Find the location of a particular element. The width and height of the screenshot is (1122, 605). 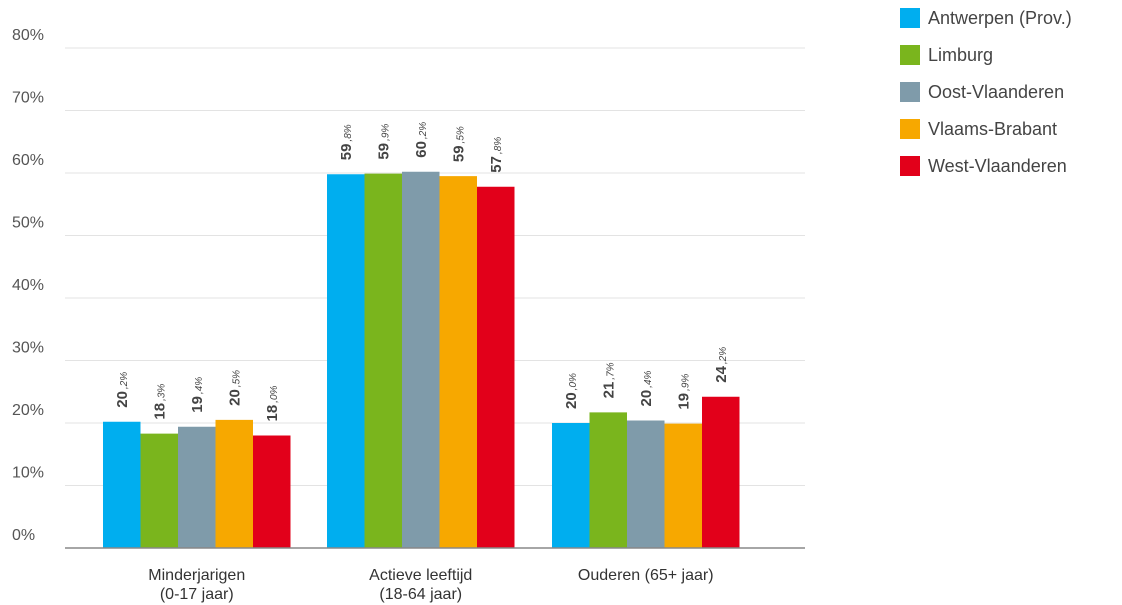

y-tick-label: 40% is located at coordinates (28, 285).